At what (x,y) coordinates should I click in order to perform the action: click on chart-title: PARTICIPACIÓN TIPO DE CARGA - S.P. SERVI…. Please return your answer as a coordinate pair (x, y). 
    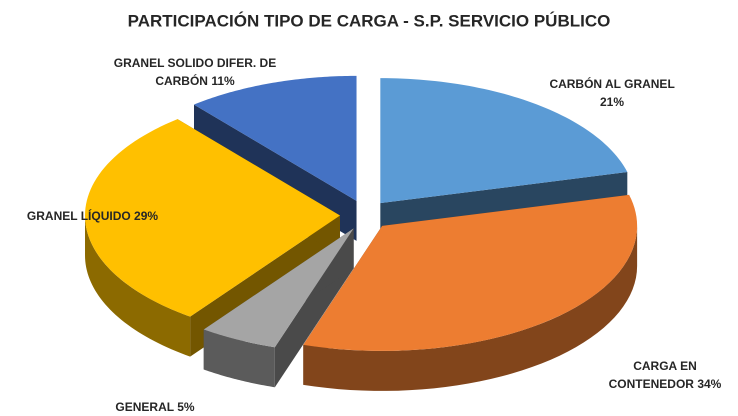
    Looking at the image, I should click on (369, 20).